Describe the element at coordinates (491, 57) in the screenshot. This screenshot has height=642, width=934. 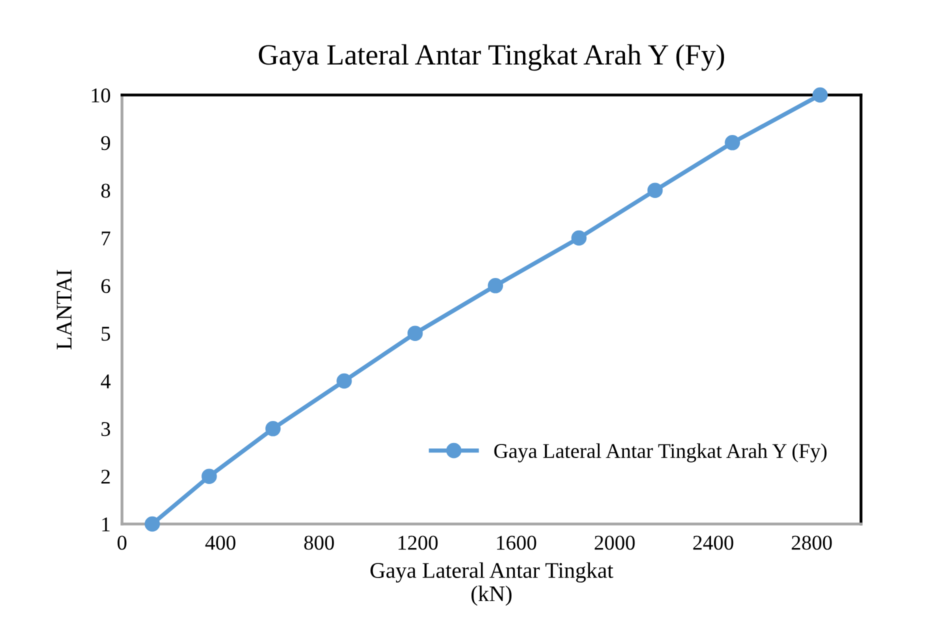
I see `chart-title: Gaya Lateral Antar Tingkat Arah Y (Fy)` at that location.